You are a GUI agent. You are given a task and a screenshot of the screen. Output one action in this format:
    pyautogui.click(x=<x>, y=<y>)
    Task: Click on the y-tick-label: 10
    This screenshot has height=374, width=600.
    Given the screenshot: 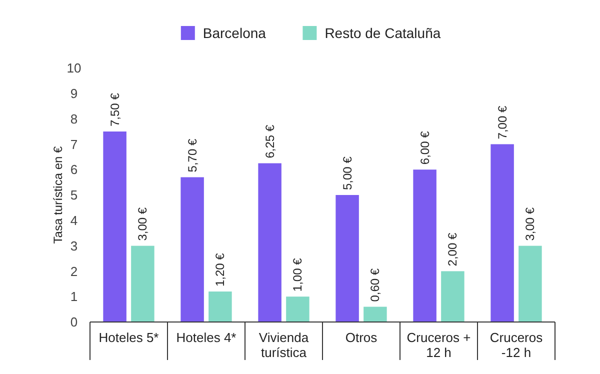 What is the action you would take?
    pyautogui.click(x=74, y=68)
    